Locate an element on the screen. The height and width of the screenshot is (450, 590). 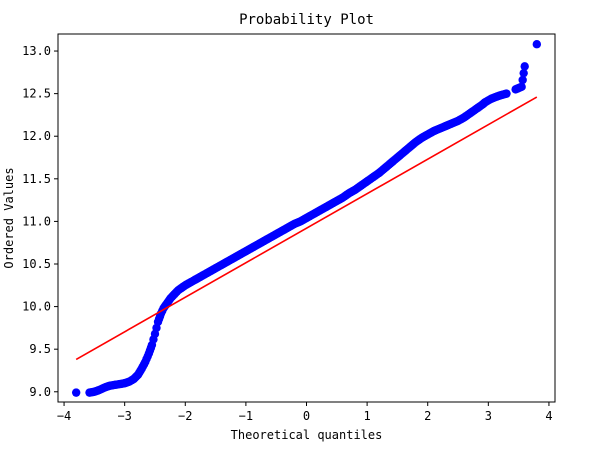
y-tick-label: 12.0 is located at coordinates (36, 136).